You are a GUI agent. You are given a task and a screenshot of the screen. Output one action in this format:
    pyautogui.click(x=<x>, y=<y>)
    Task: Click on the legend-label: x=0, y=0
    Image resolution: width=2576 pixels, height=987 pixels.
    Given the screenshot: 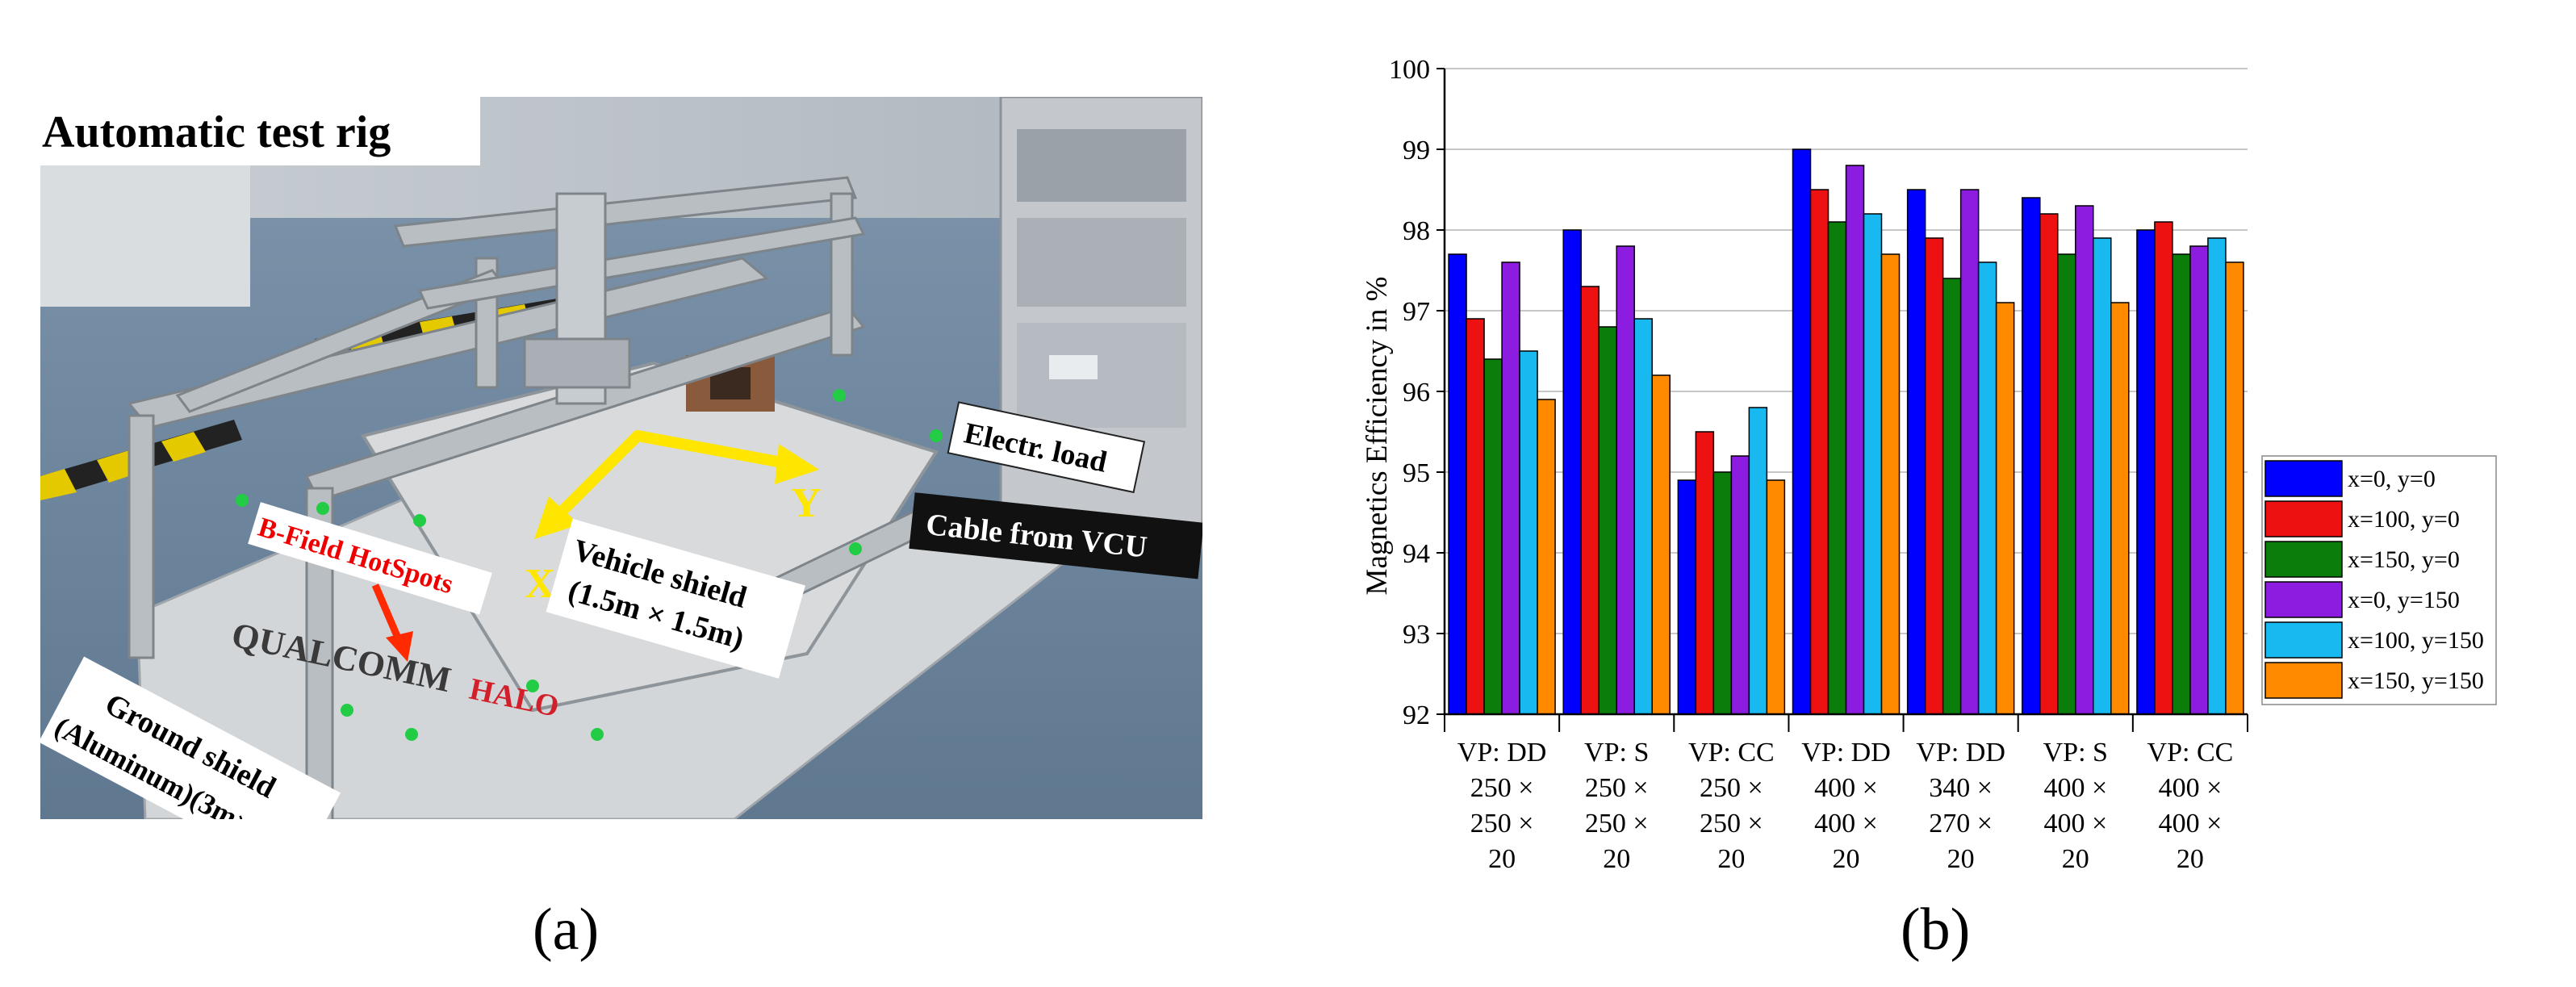 What is the action you would take?
    pyautogui.click(x=2392, y=479)
    